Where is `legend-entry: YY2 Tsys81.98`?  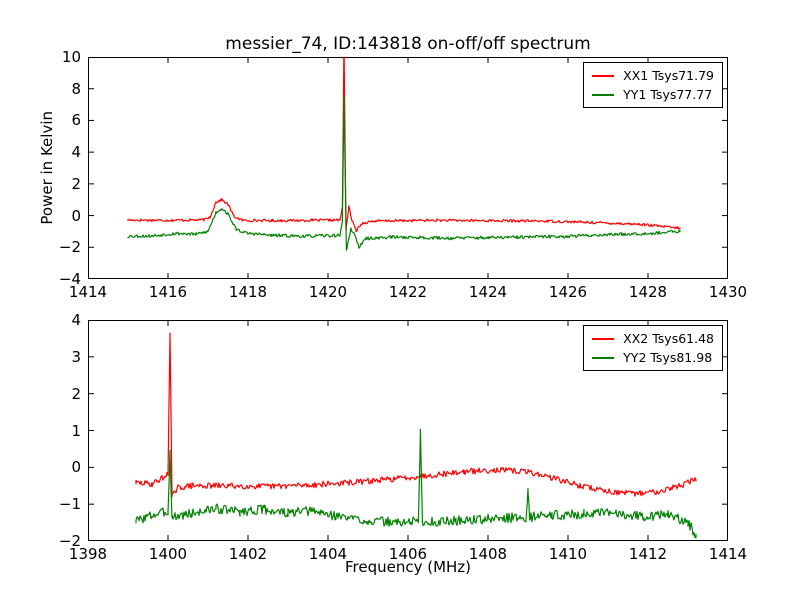
legend-entry: YY2 Tsys81.98 is located at coordinates (653, 357).